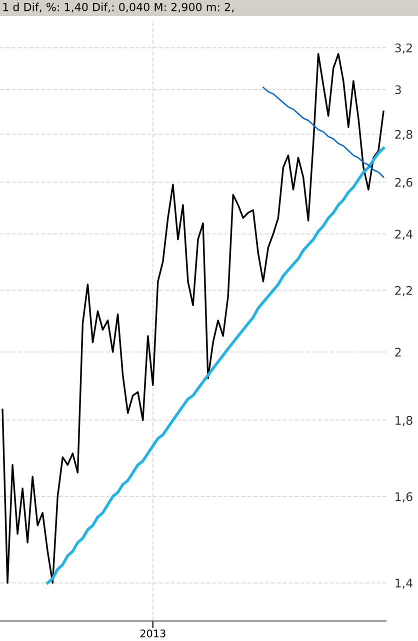 This screenshot has width=418, height=641. What do you see at coordinates (403, 183) in the screenshot?
I see `y-tick-label: 2,6` at bounding box center [403, 183].